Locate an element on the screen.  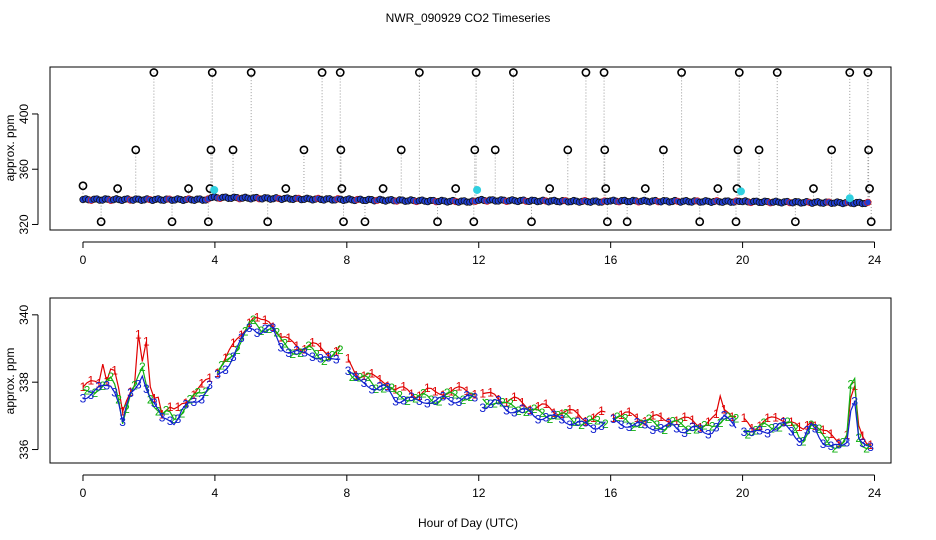
top-y-tick-label: 320 is located at coordinates (24, 224).